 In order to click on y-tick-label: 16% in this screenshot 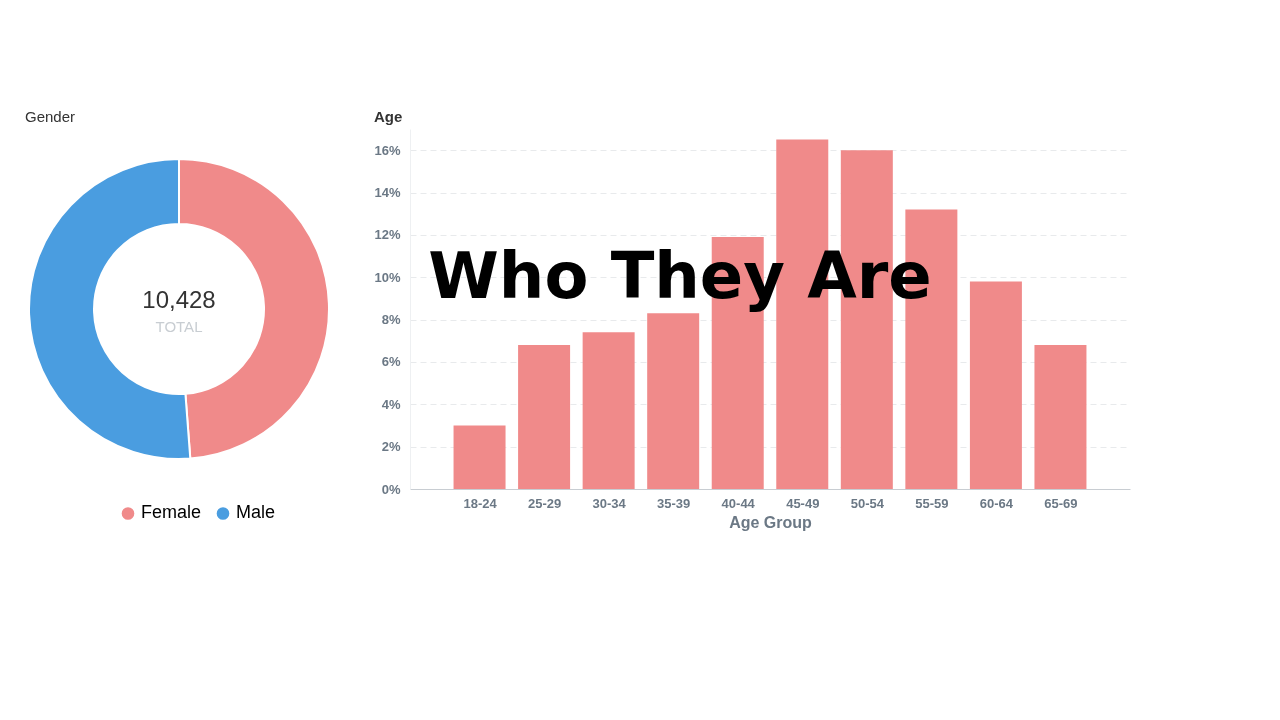, I will do `click(387, 150)`.